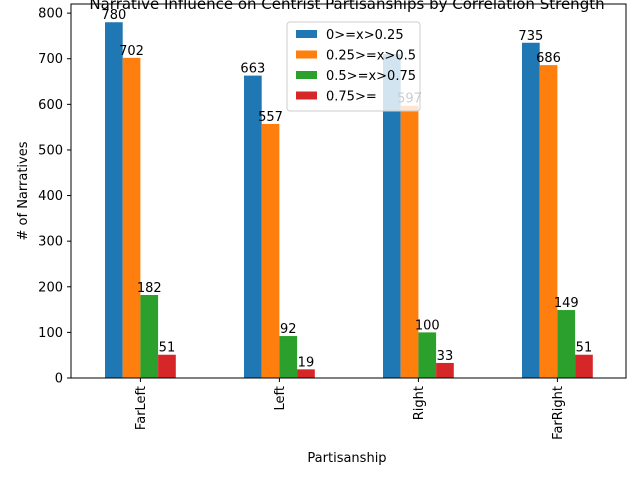 The height and width of the screenshot is (480, 640). What do you see at coordinates (141, 408) in the screenshot?
I see `x-tick-label: FarLeft` at bounding box center [141, 408].